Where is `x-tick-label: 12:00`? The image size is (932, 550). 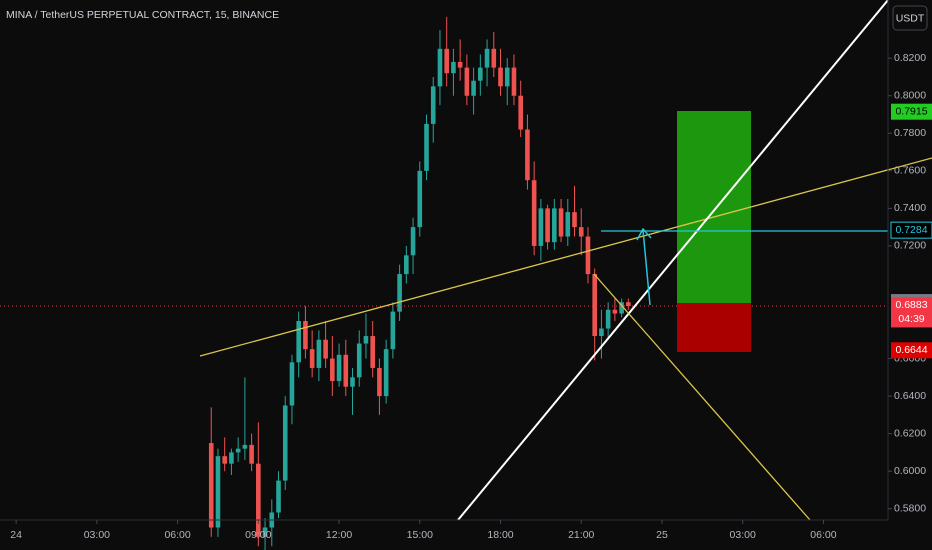
x-tick-label: 12:00 is located at coordinates (339, 535).